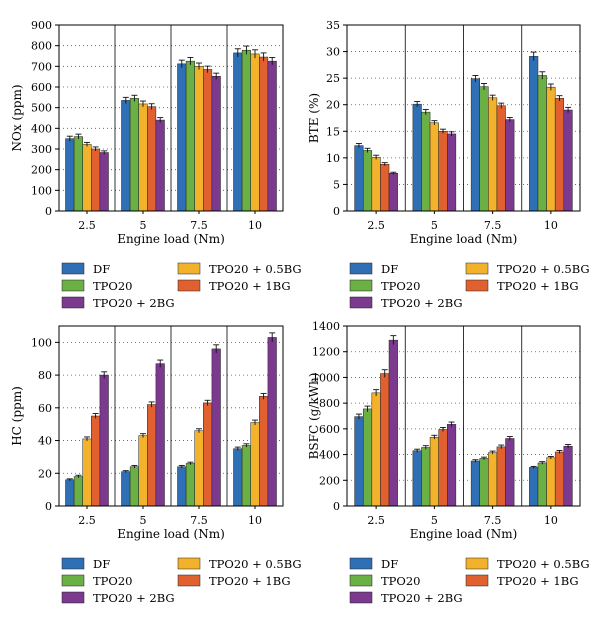  I want to click on bte-x-axis-title: Engine load (Nm), so click(464, 239).